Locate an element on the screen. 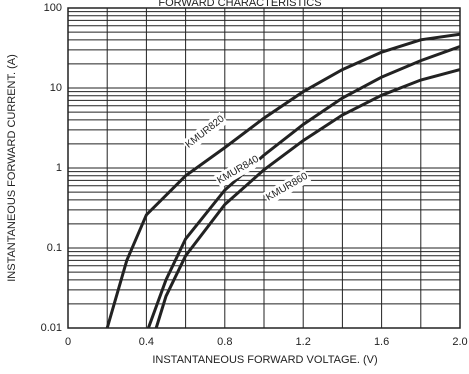 The width and height of the screenshot is (469, 374). x-tick-label: 1.6 is located at coordinates (381, 342).